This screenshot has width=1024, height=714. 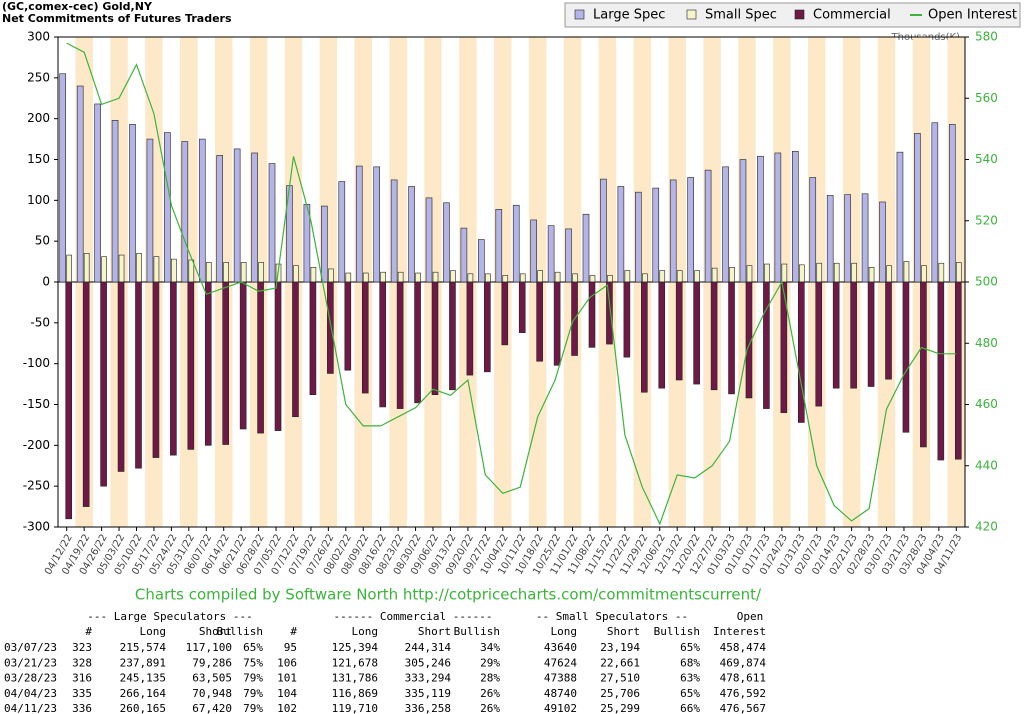 What do you see at coordinates (690, 708) in the screenshot?
I see `table-cell: 66%` at bounding box center [690, 708].